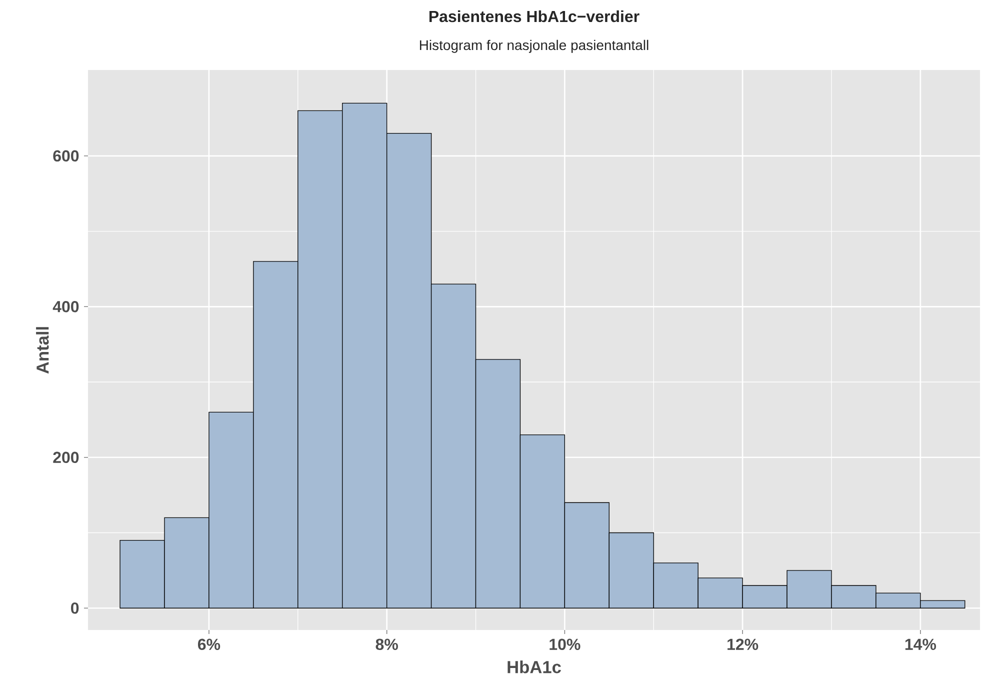 Image resolution: width=988 pixels, height=691 pixels. What do you see at coordinates (387, 644) in the screenshot?
I see `x-tick-label: 8%` at bounding box center [387, 644].